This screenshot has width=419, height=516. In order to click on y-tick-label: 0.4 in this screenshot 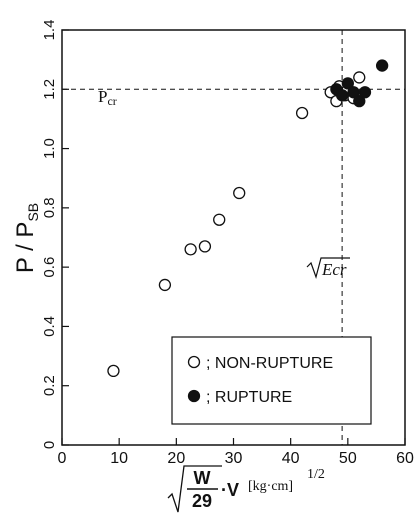, I will do `click(49, 326)`.